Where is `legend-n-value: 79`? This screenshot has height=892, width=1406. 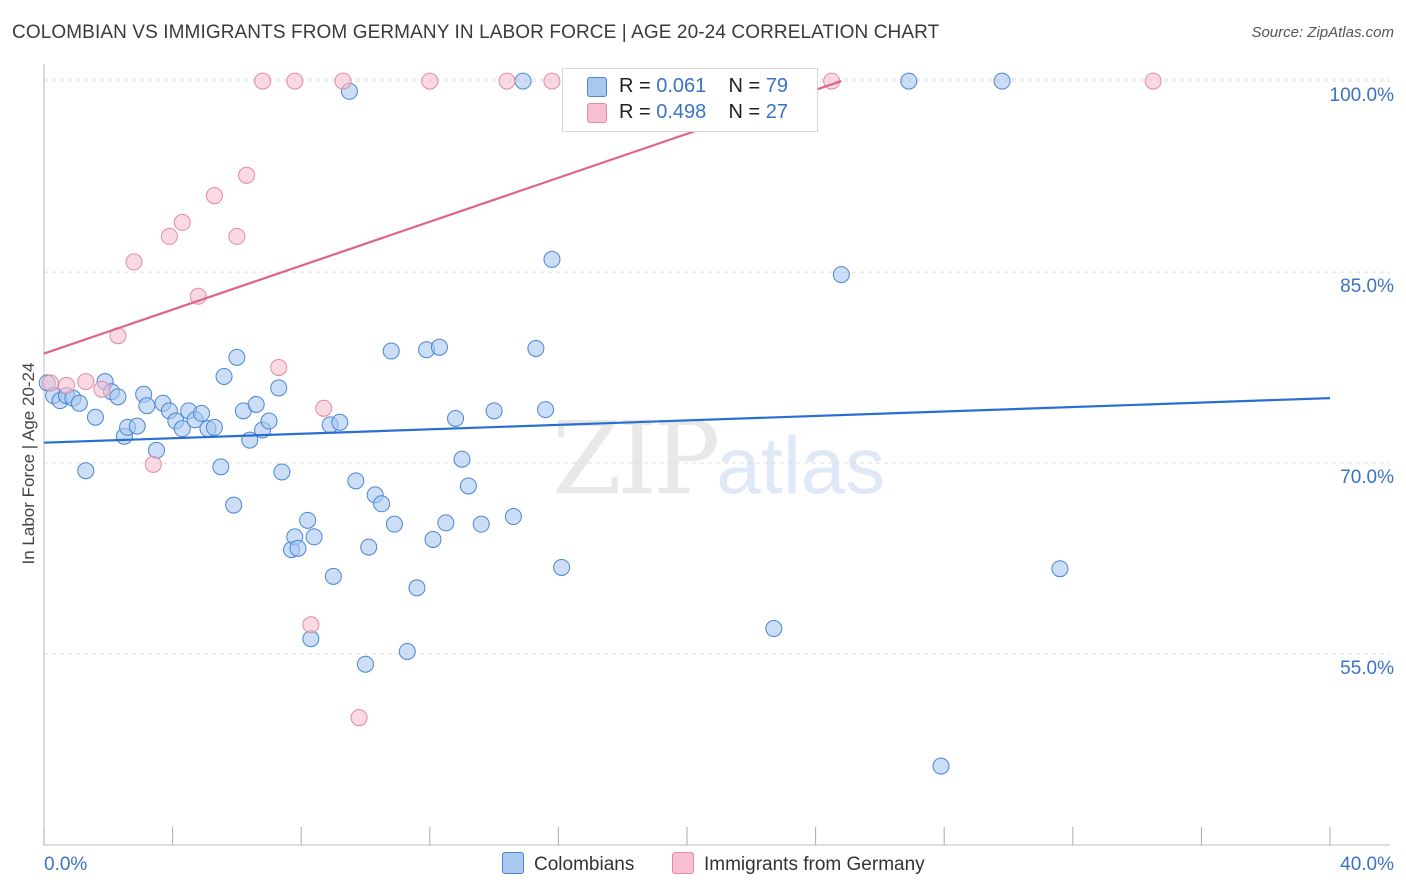 legend-n-value: 79 is located at coordinates (777, 86).